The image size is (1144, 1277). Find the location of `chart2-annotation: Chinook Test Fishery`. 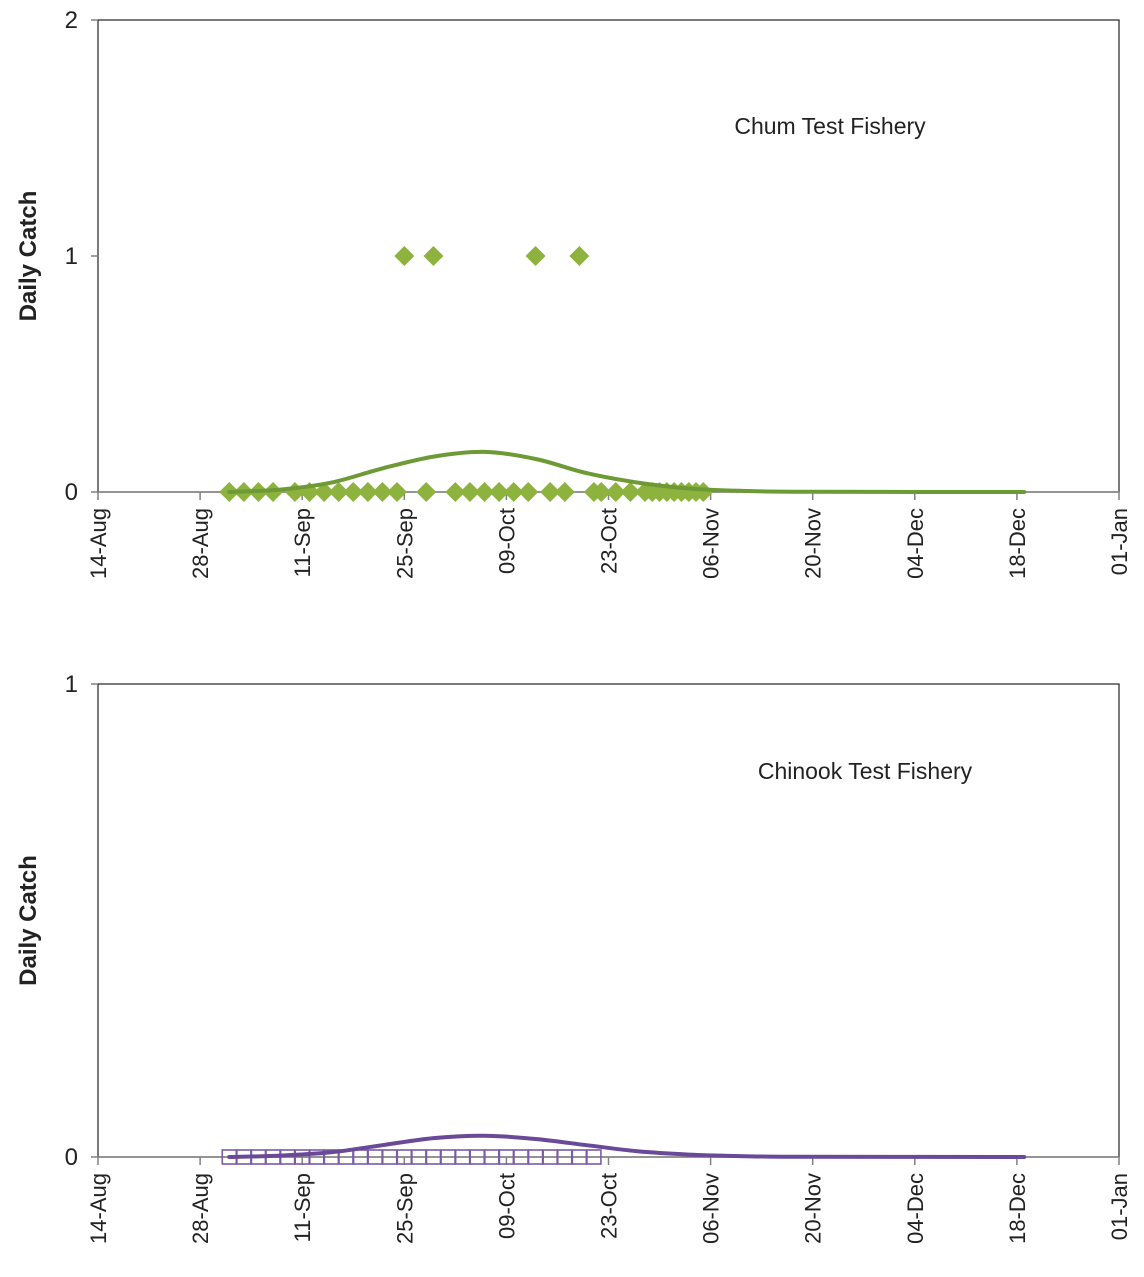

chart2-annotation: Chinook Test Fishery is located at coordinates (865, 771).